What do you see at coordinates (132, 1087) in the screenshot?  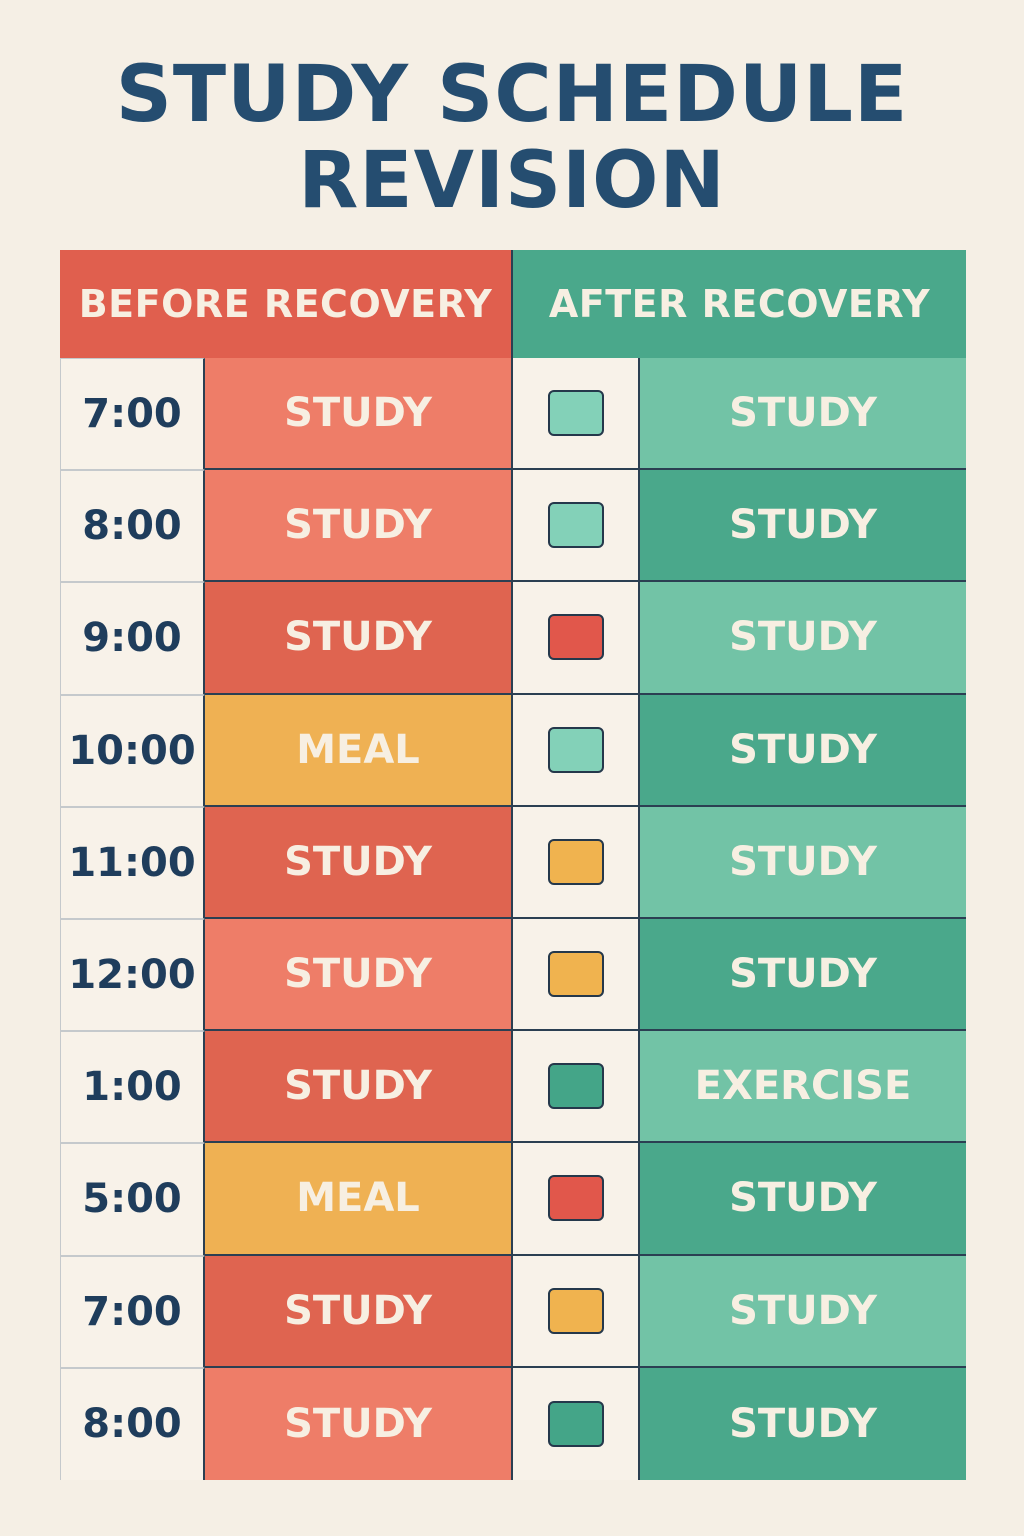 I see `time-cell: 1:00` at bounding box center [132, 1087].